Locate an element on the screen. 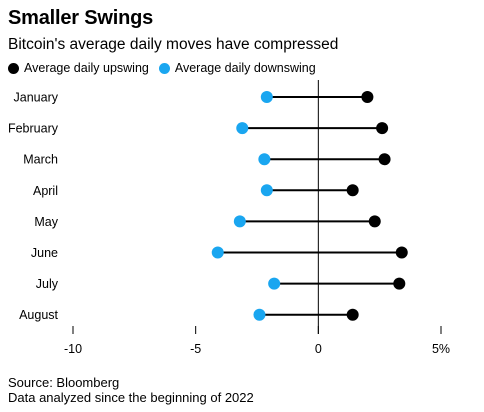  category-label: January is located at coordinates (36, 98).